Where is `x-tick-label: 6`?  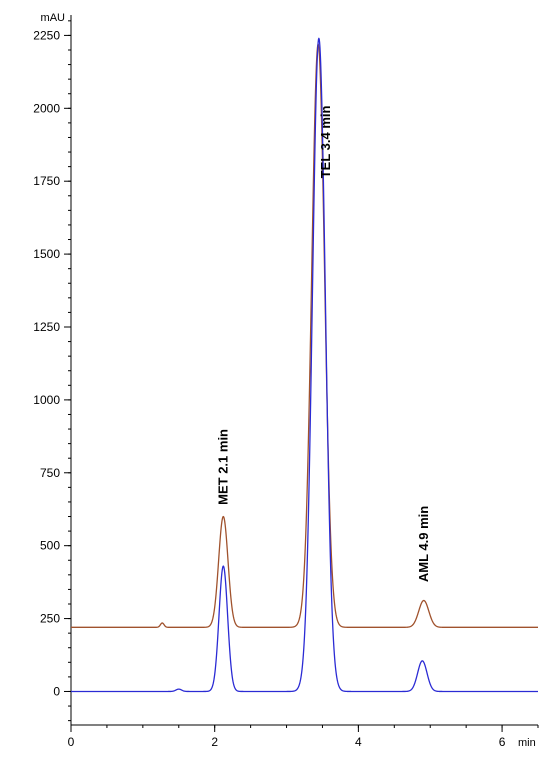 x-tick-label: 6 is located at coordinates (502, 742).